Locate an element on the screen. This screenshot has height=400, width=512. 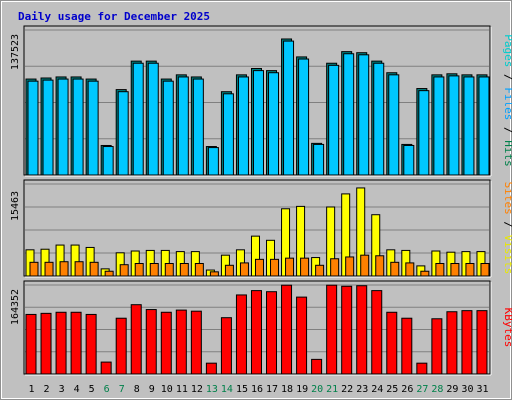
day-label-4: 4 is located at coordinates (77, 389).